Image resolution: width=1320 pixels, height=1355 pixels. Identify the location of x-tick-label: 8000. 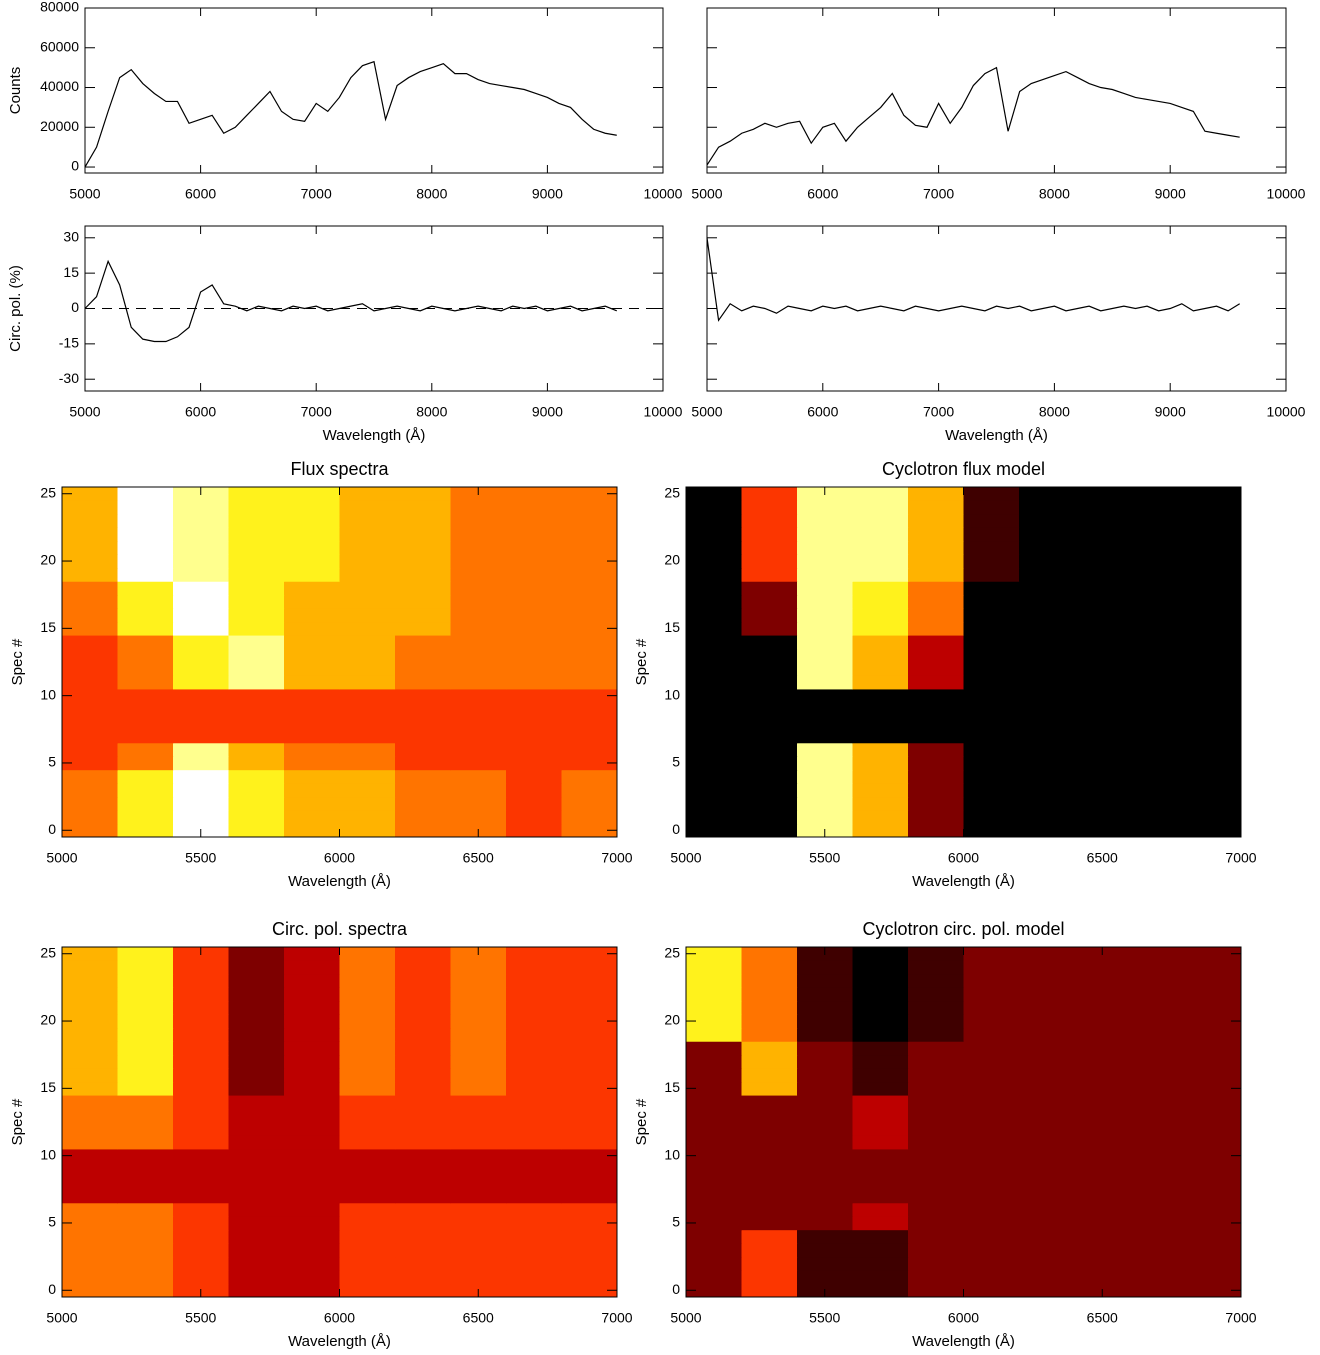
(431, 412).